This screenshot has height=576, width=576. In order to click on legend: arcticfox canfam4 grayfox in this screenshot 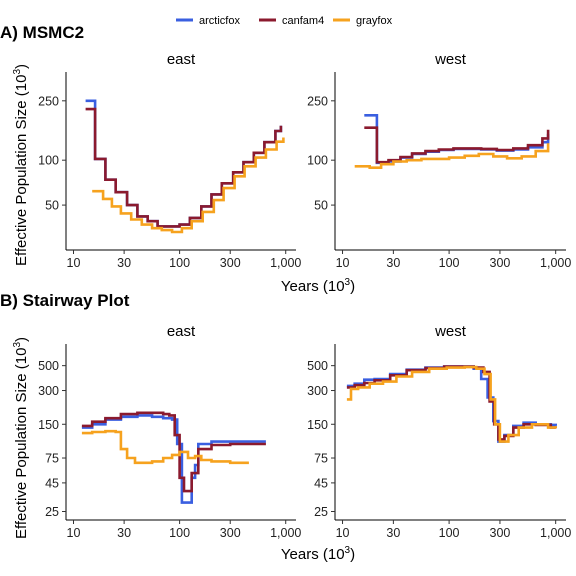, I will do `click(284, 21)`.